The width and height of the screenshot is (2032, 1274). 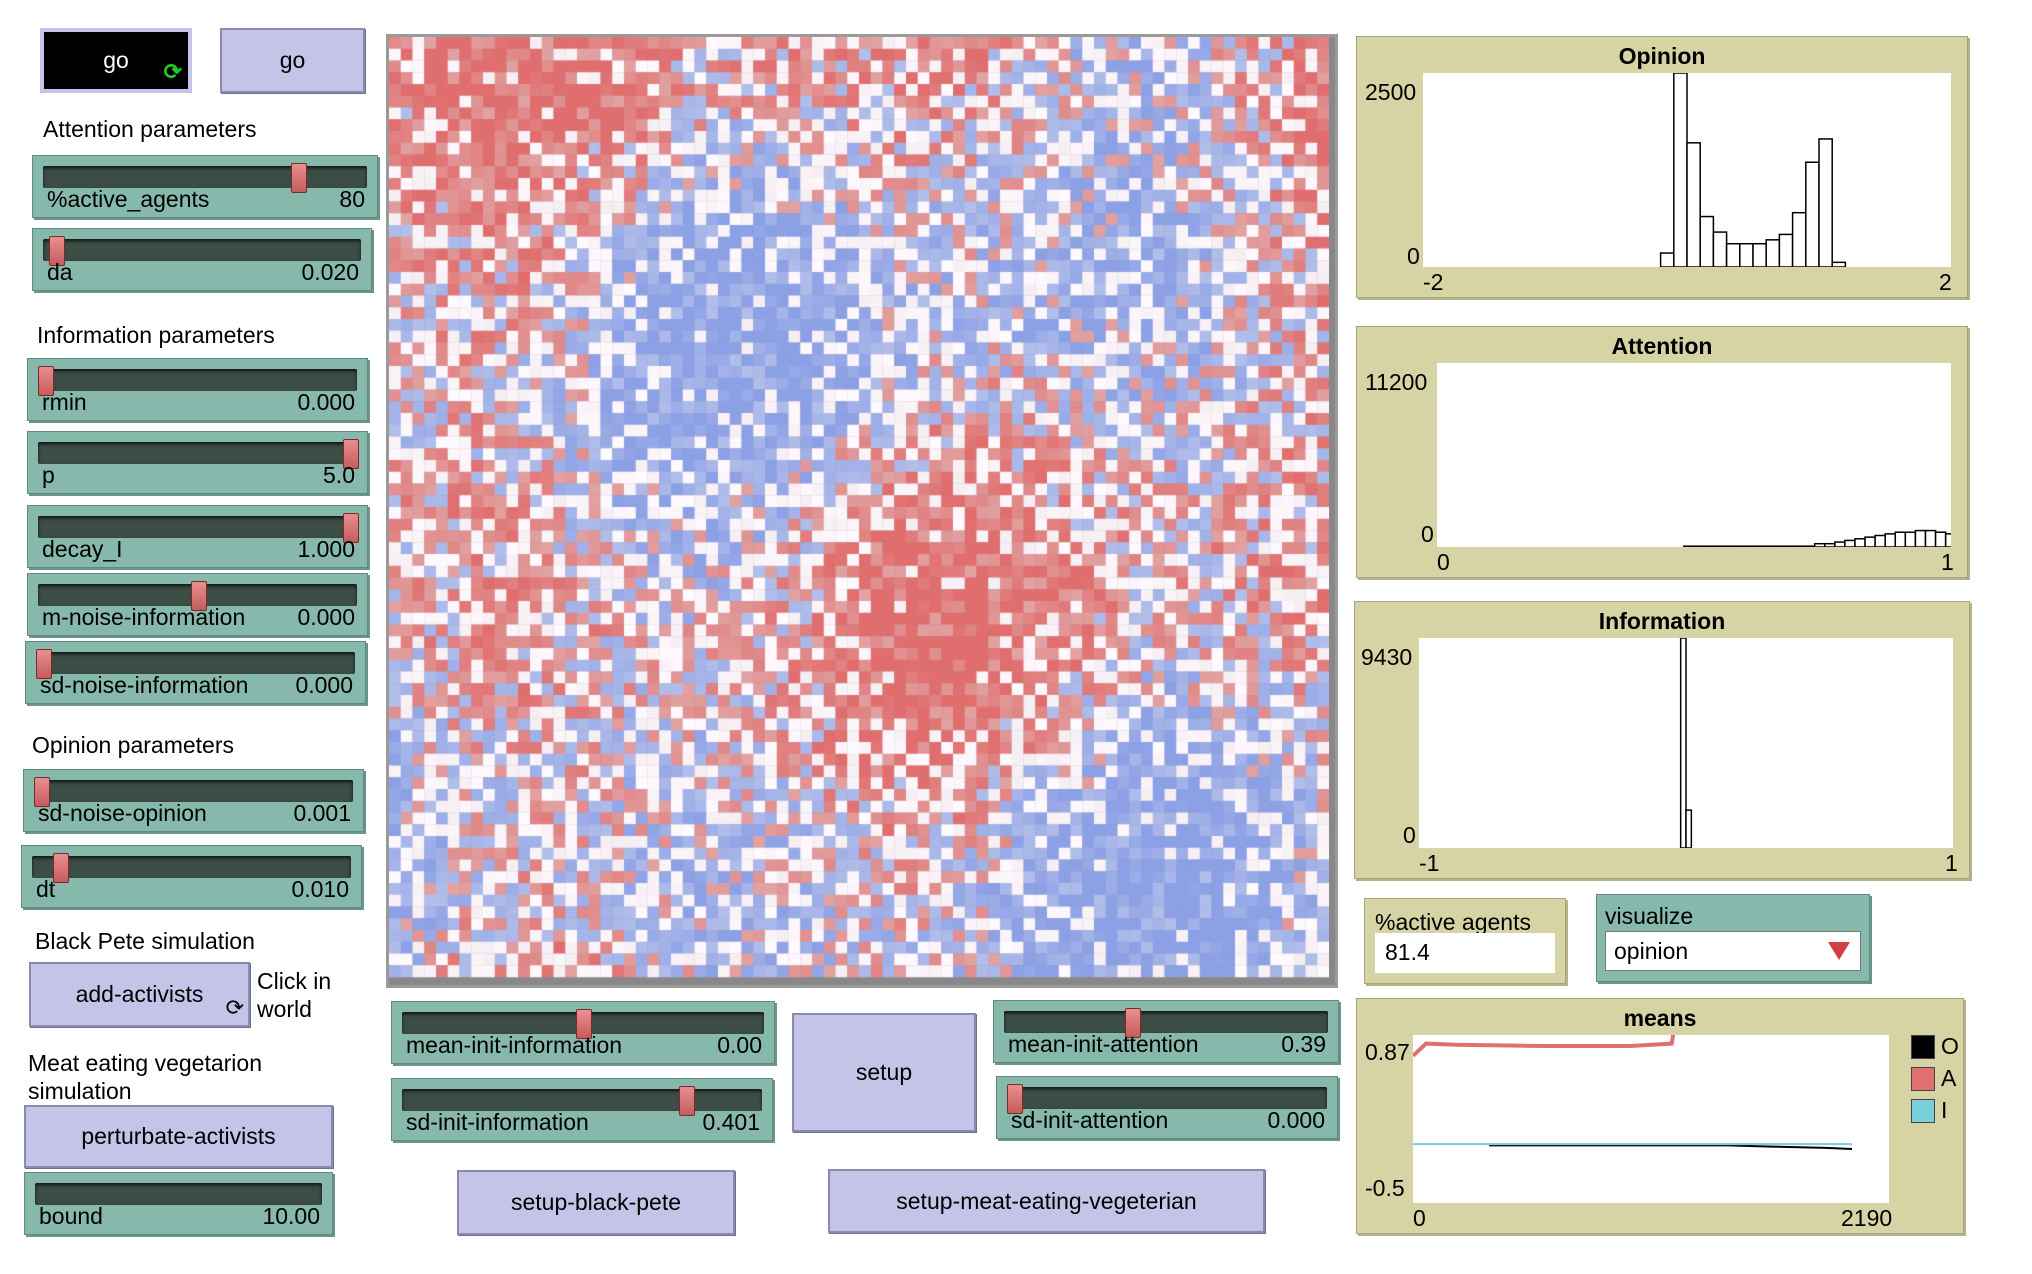 I want to click on legend-item-i: I, so click(x=1929, y=1110).